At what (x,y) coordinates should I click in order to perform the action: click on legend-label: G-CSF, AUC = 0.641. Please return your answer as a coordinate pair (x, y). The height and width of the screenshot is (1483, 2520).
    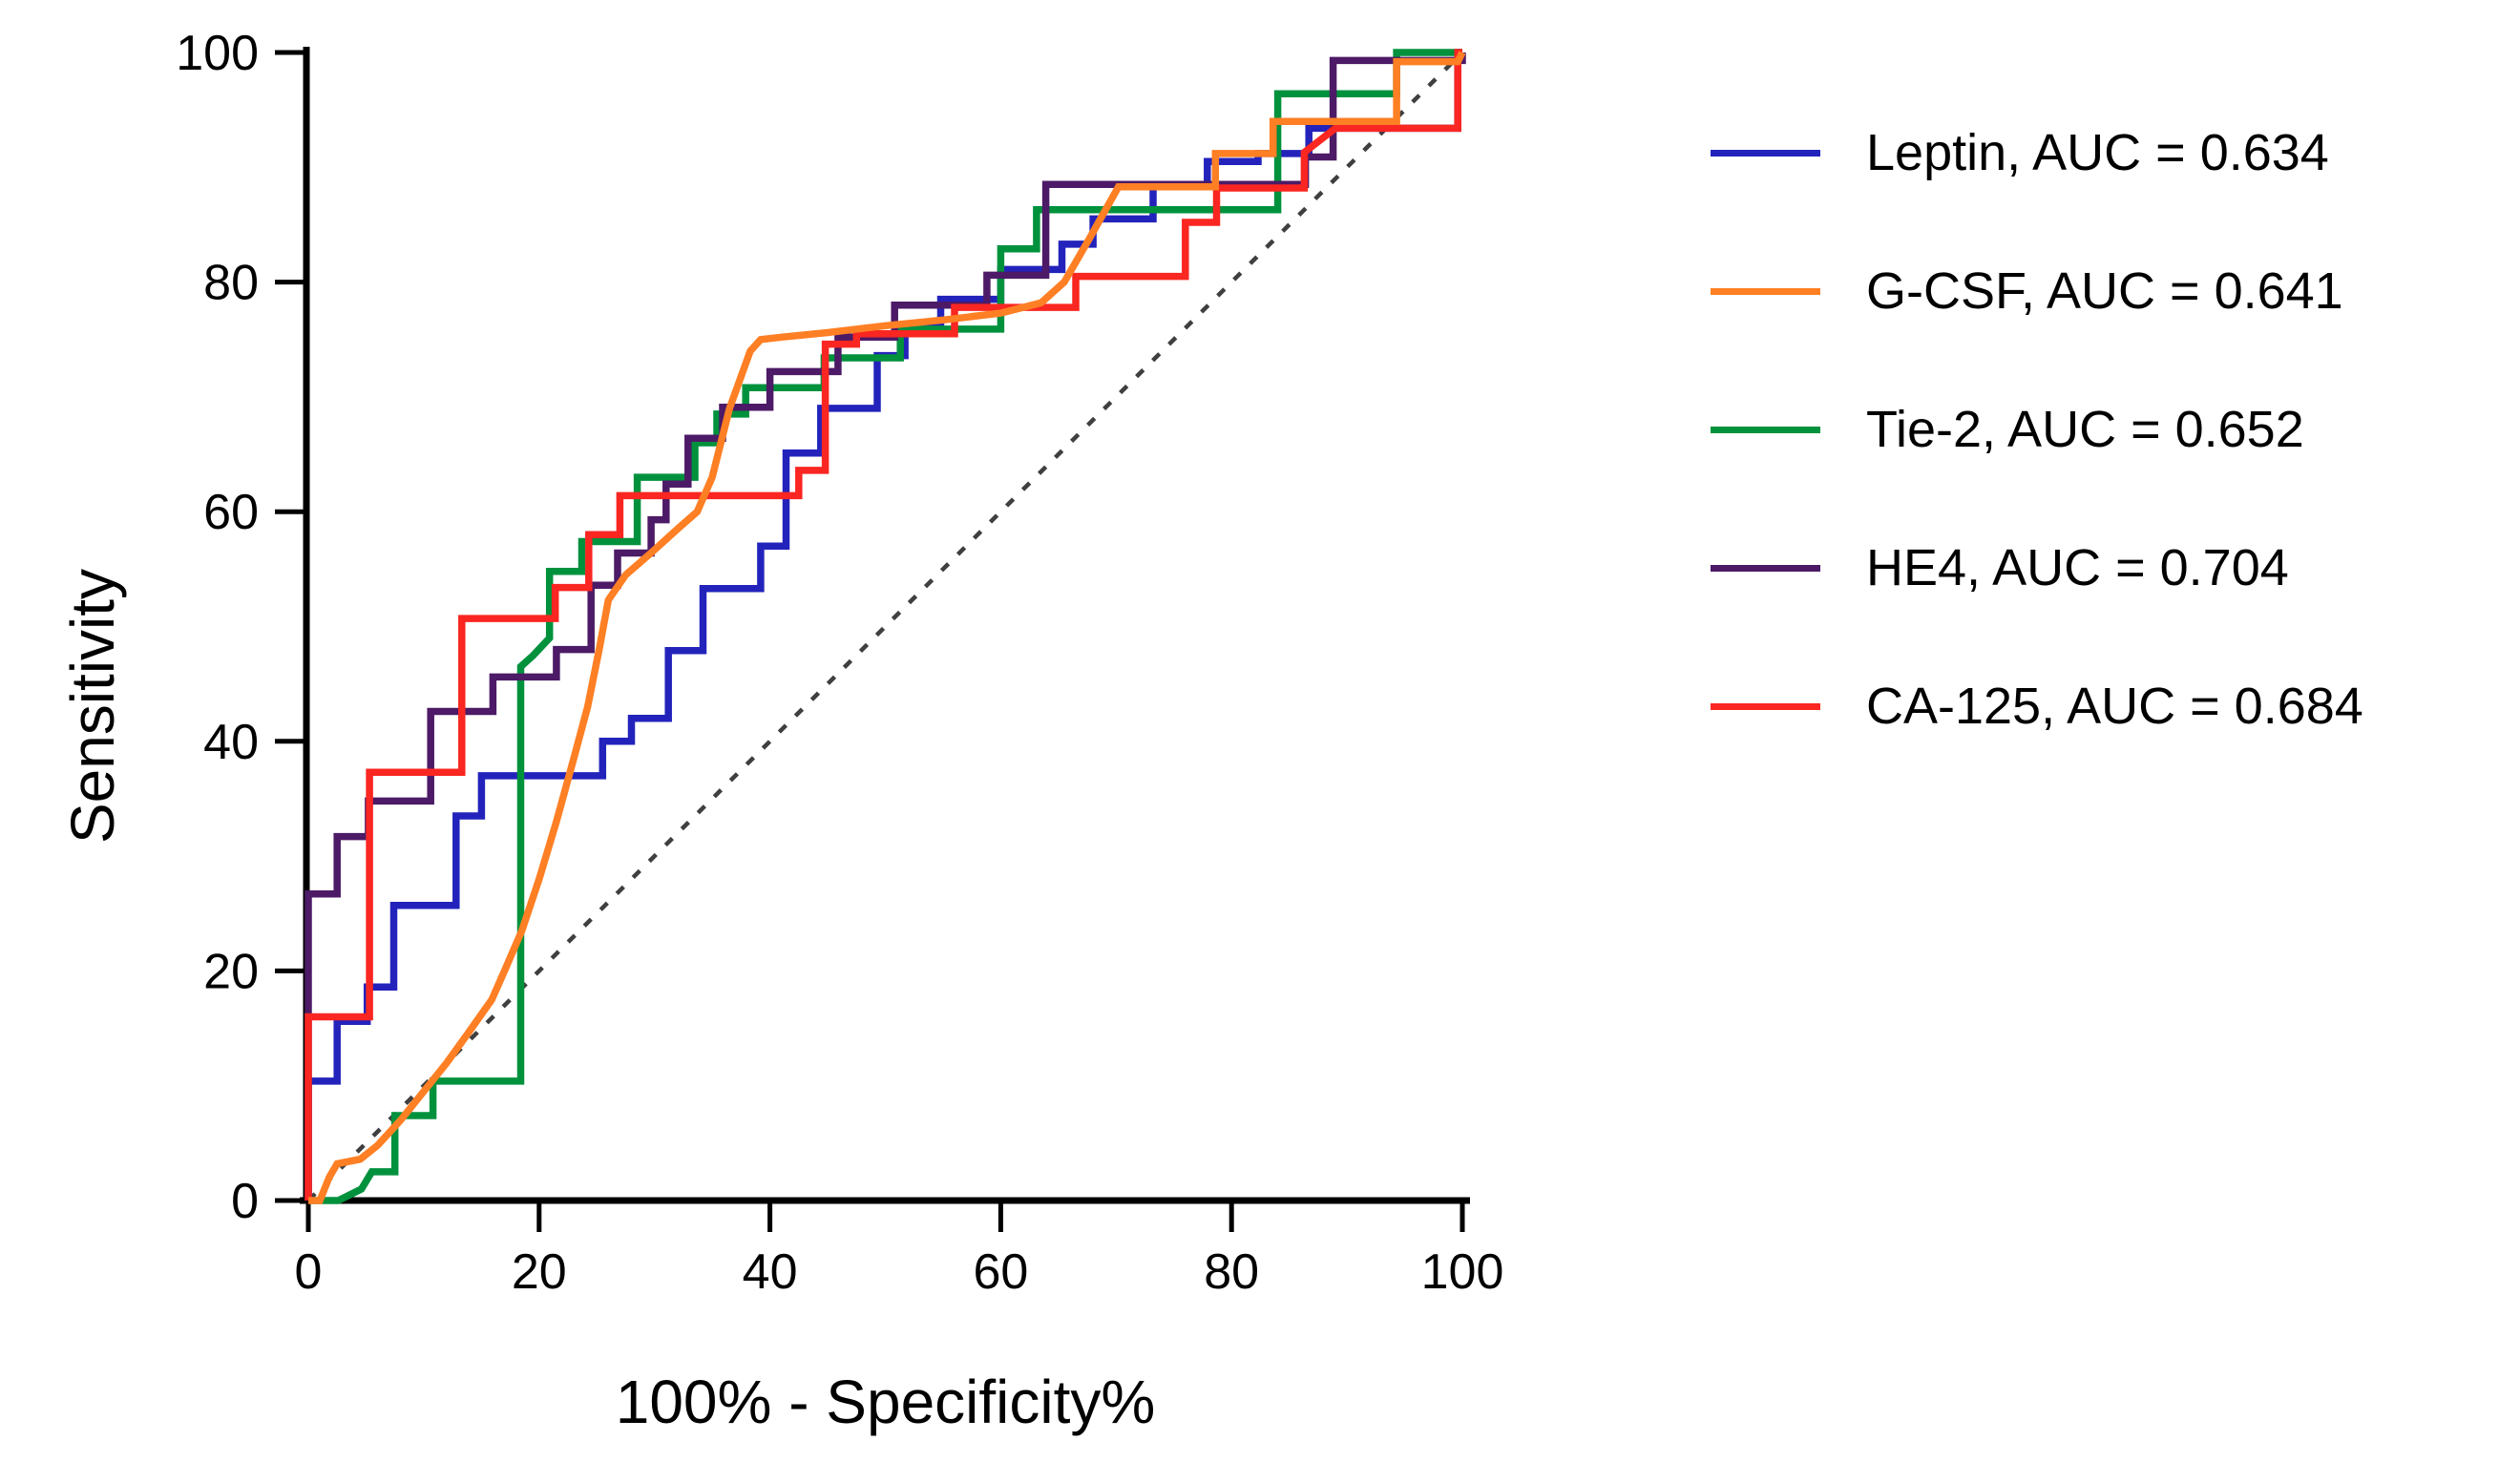
    Looking at the image, I should click on (2104, 291).